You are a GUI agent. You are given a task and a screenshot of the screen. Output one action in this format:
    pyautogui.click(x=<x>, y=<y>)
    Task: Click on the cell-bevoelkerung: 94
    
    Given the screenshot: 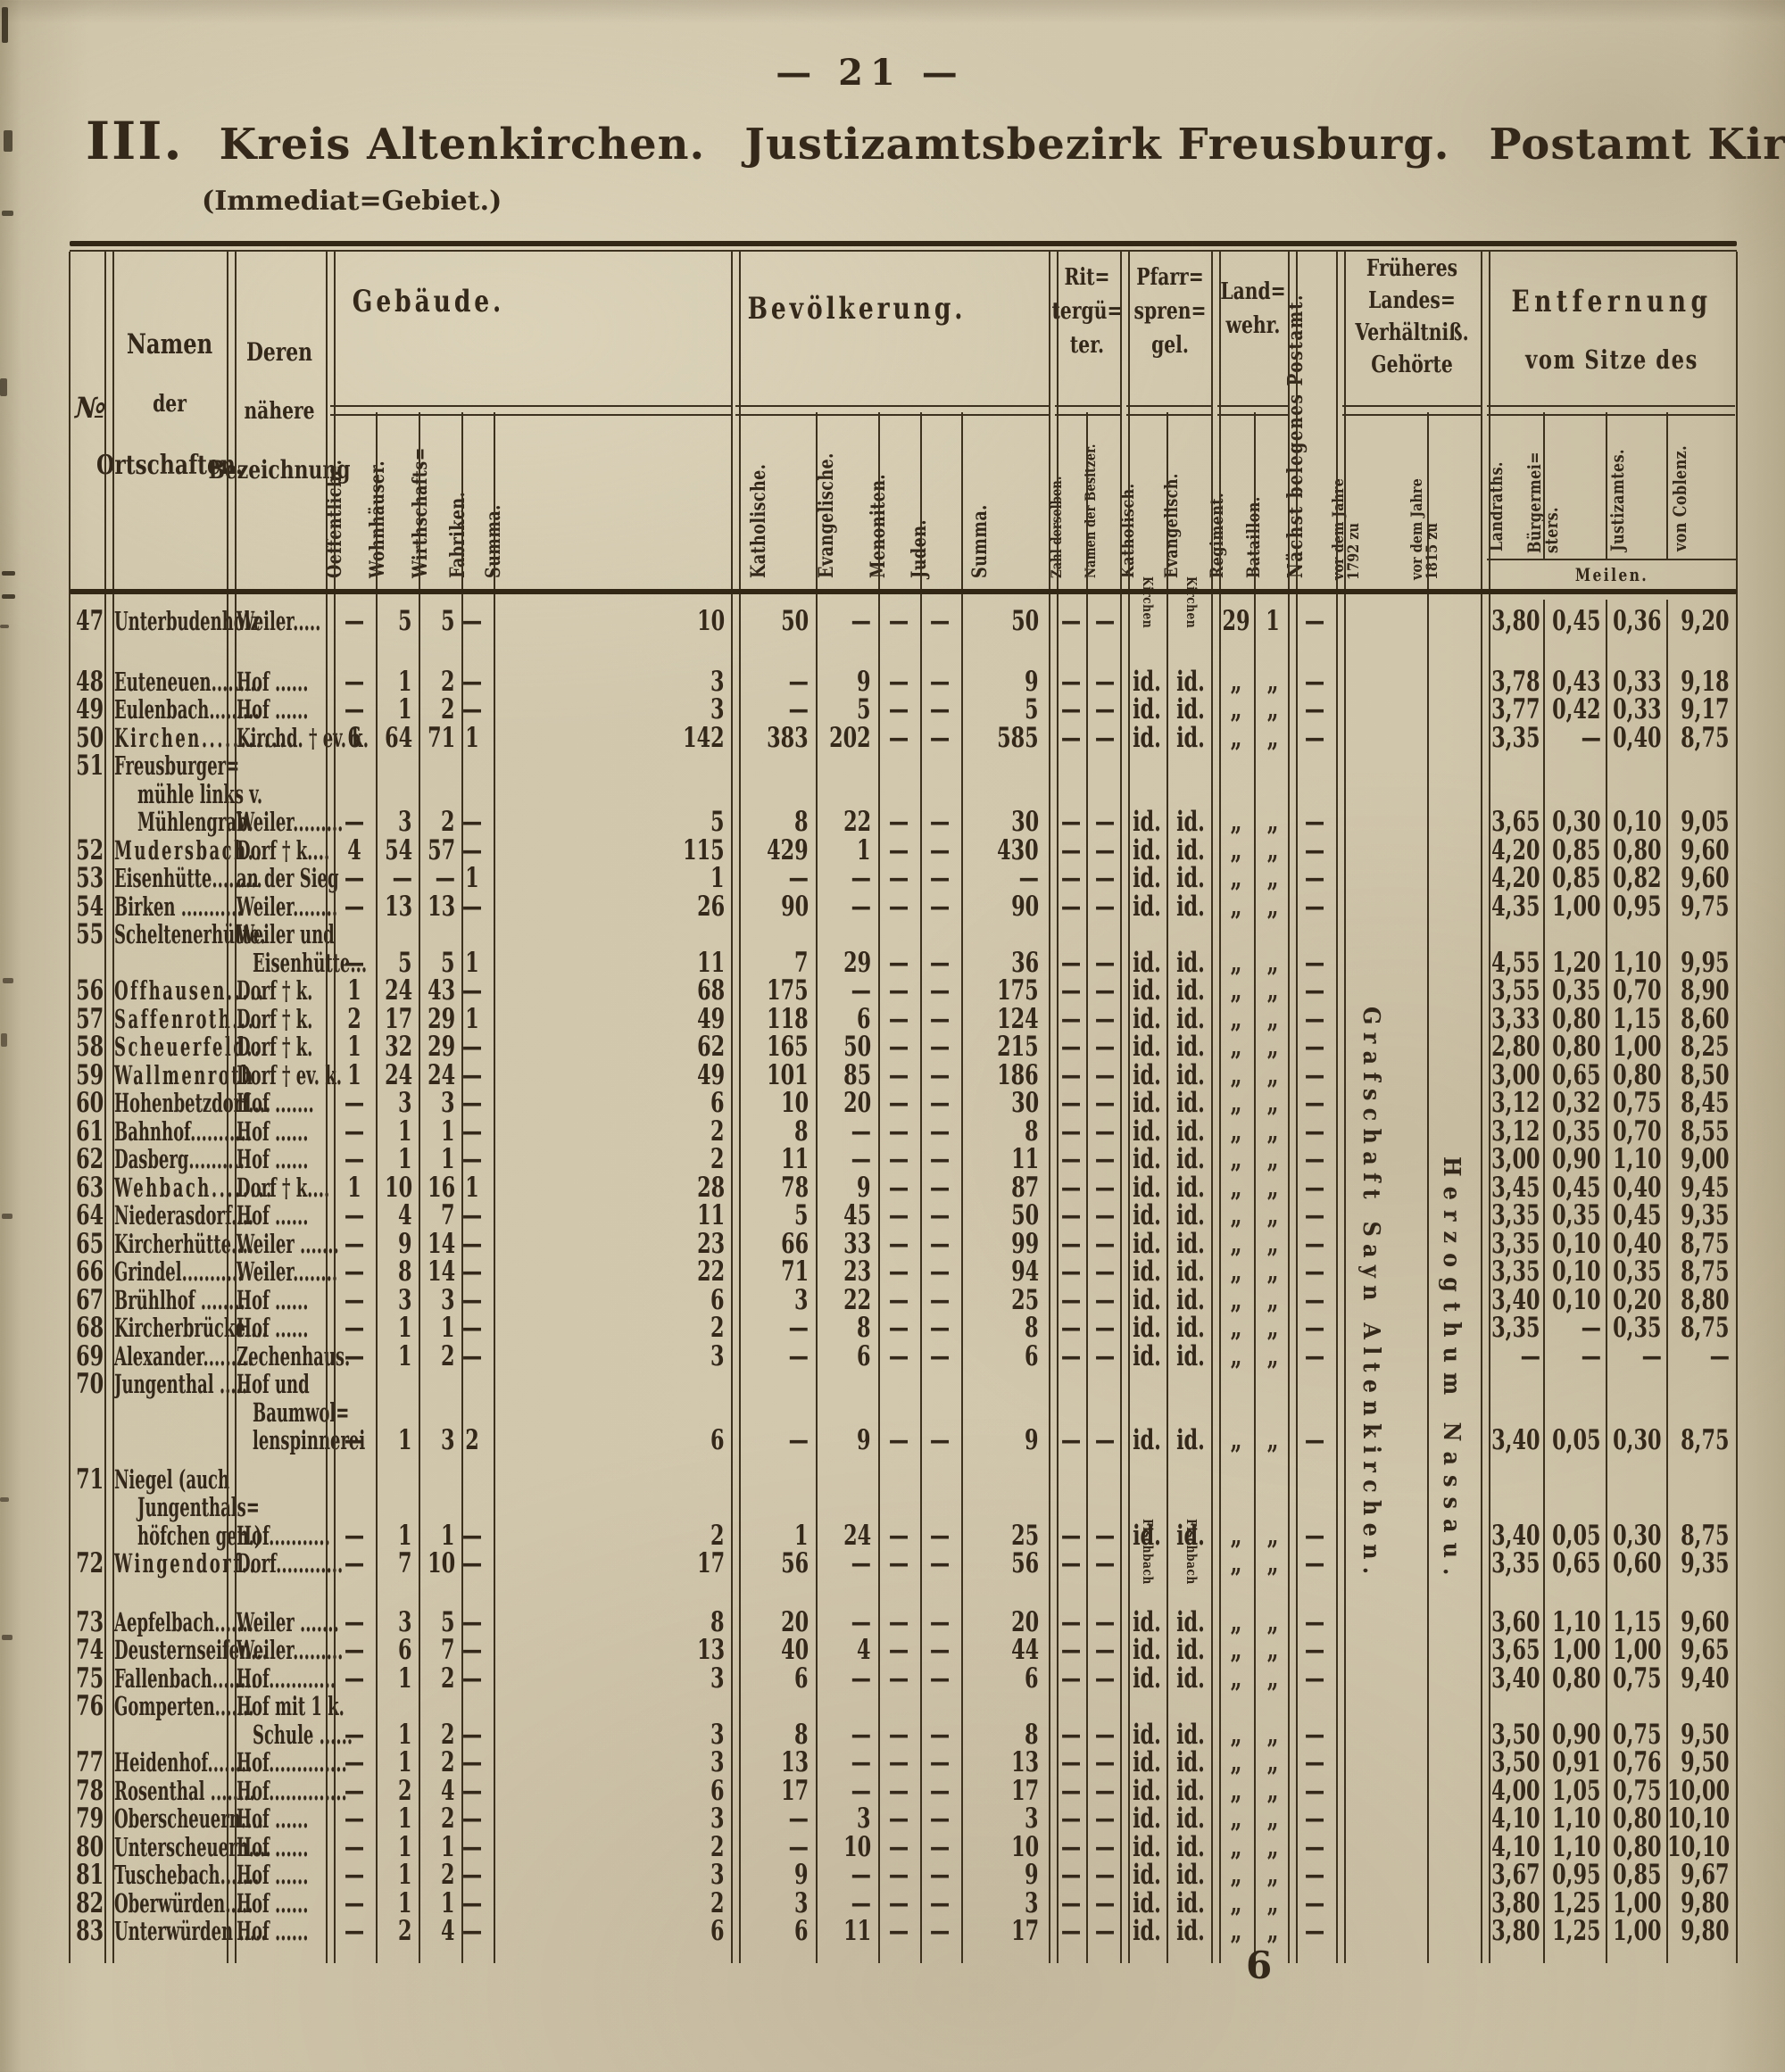 What is the action you would take?
    pyautogui.click(x=1024, y=1272)
    